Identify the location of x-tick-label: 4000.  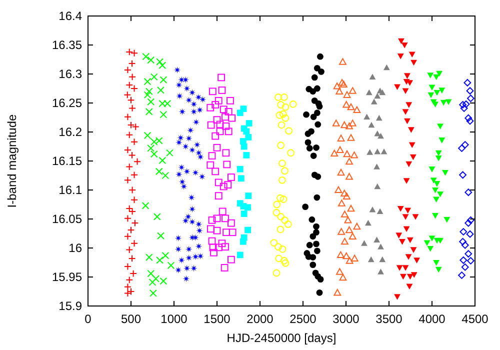
(432, 319).